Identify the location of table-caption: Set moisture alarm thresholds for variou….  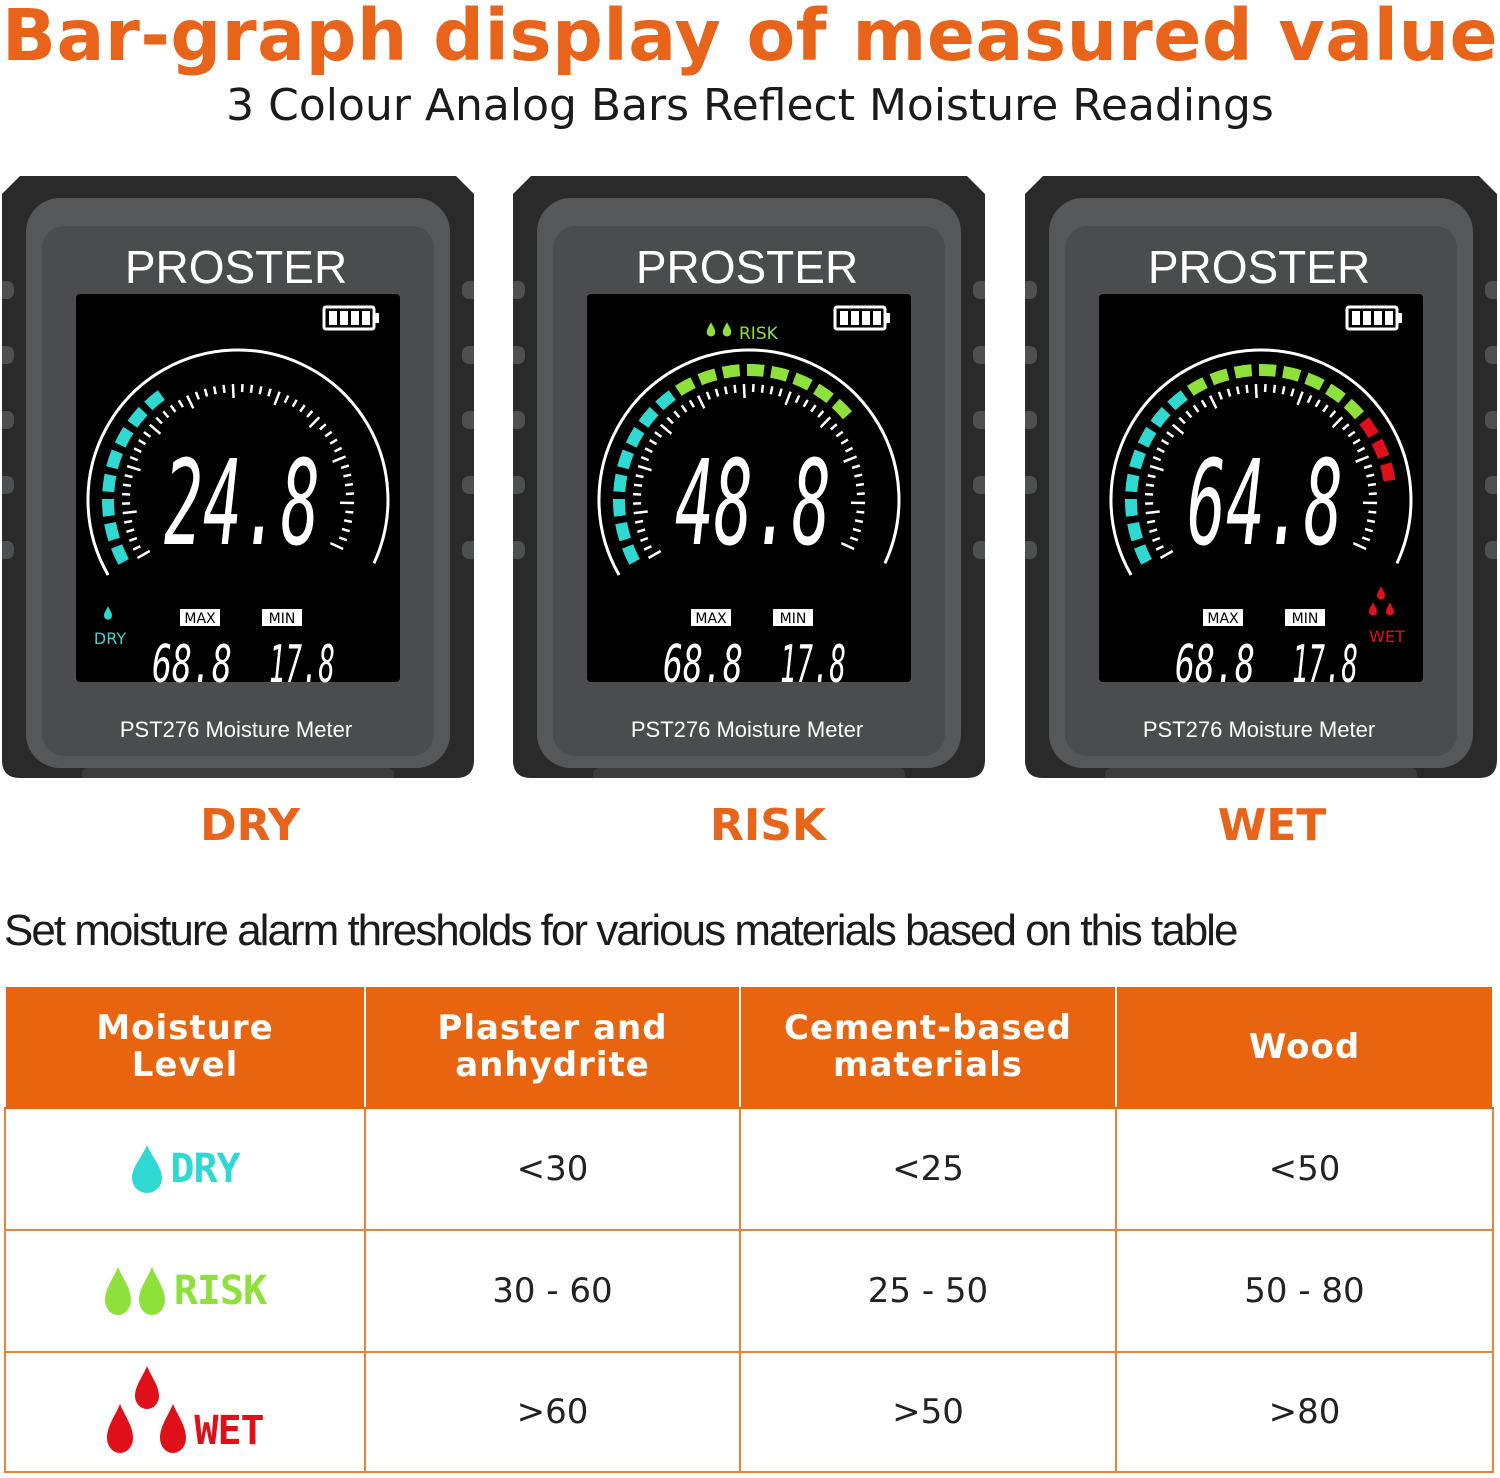
(621, 930).